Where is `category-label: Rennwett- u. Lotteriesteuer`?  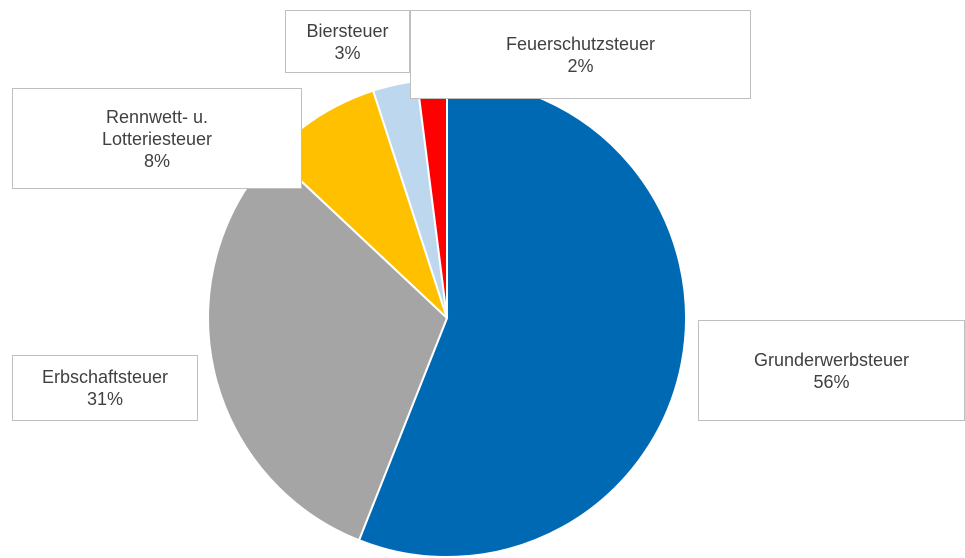 category-label: Rennwett- u. Lotteriesteuer is located at coordinates (157, 127).